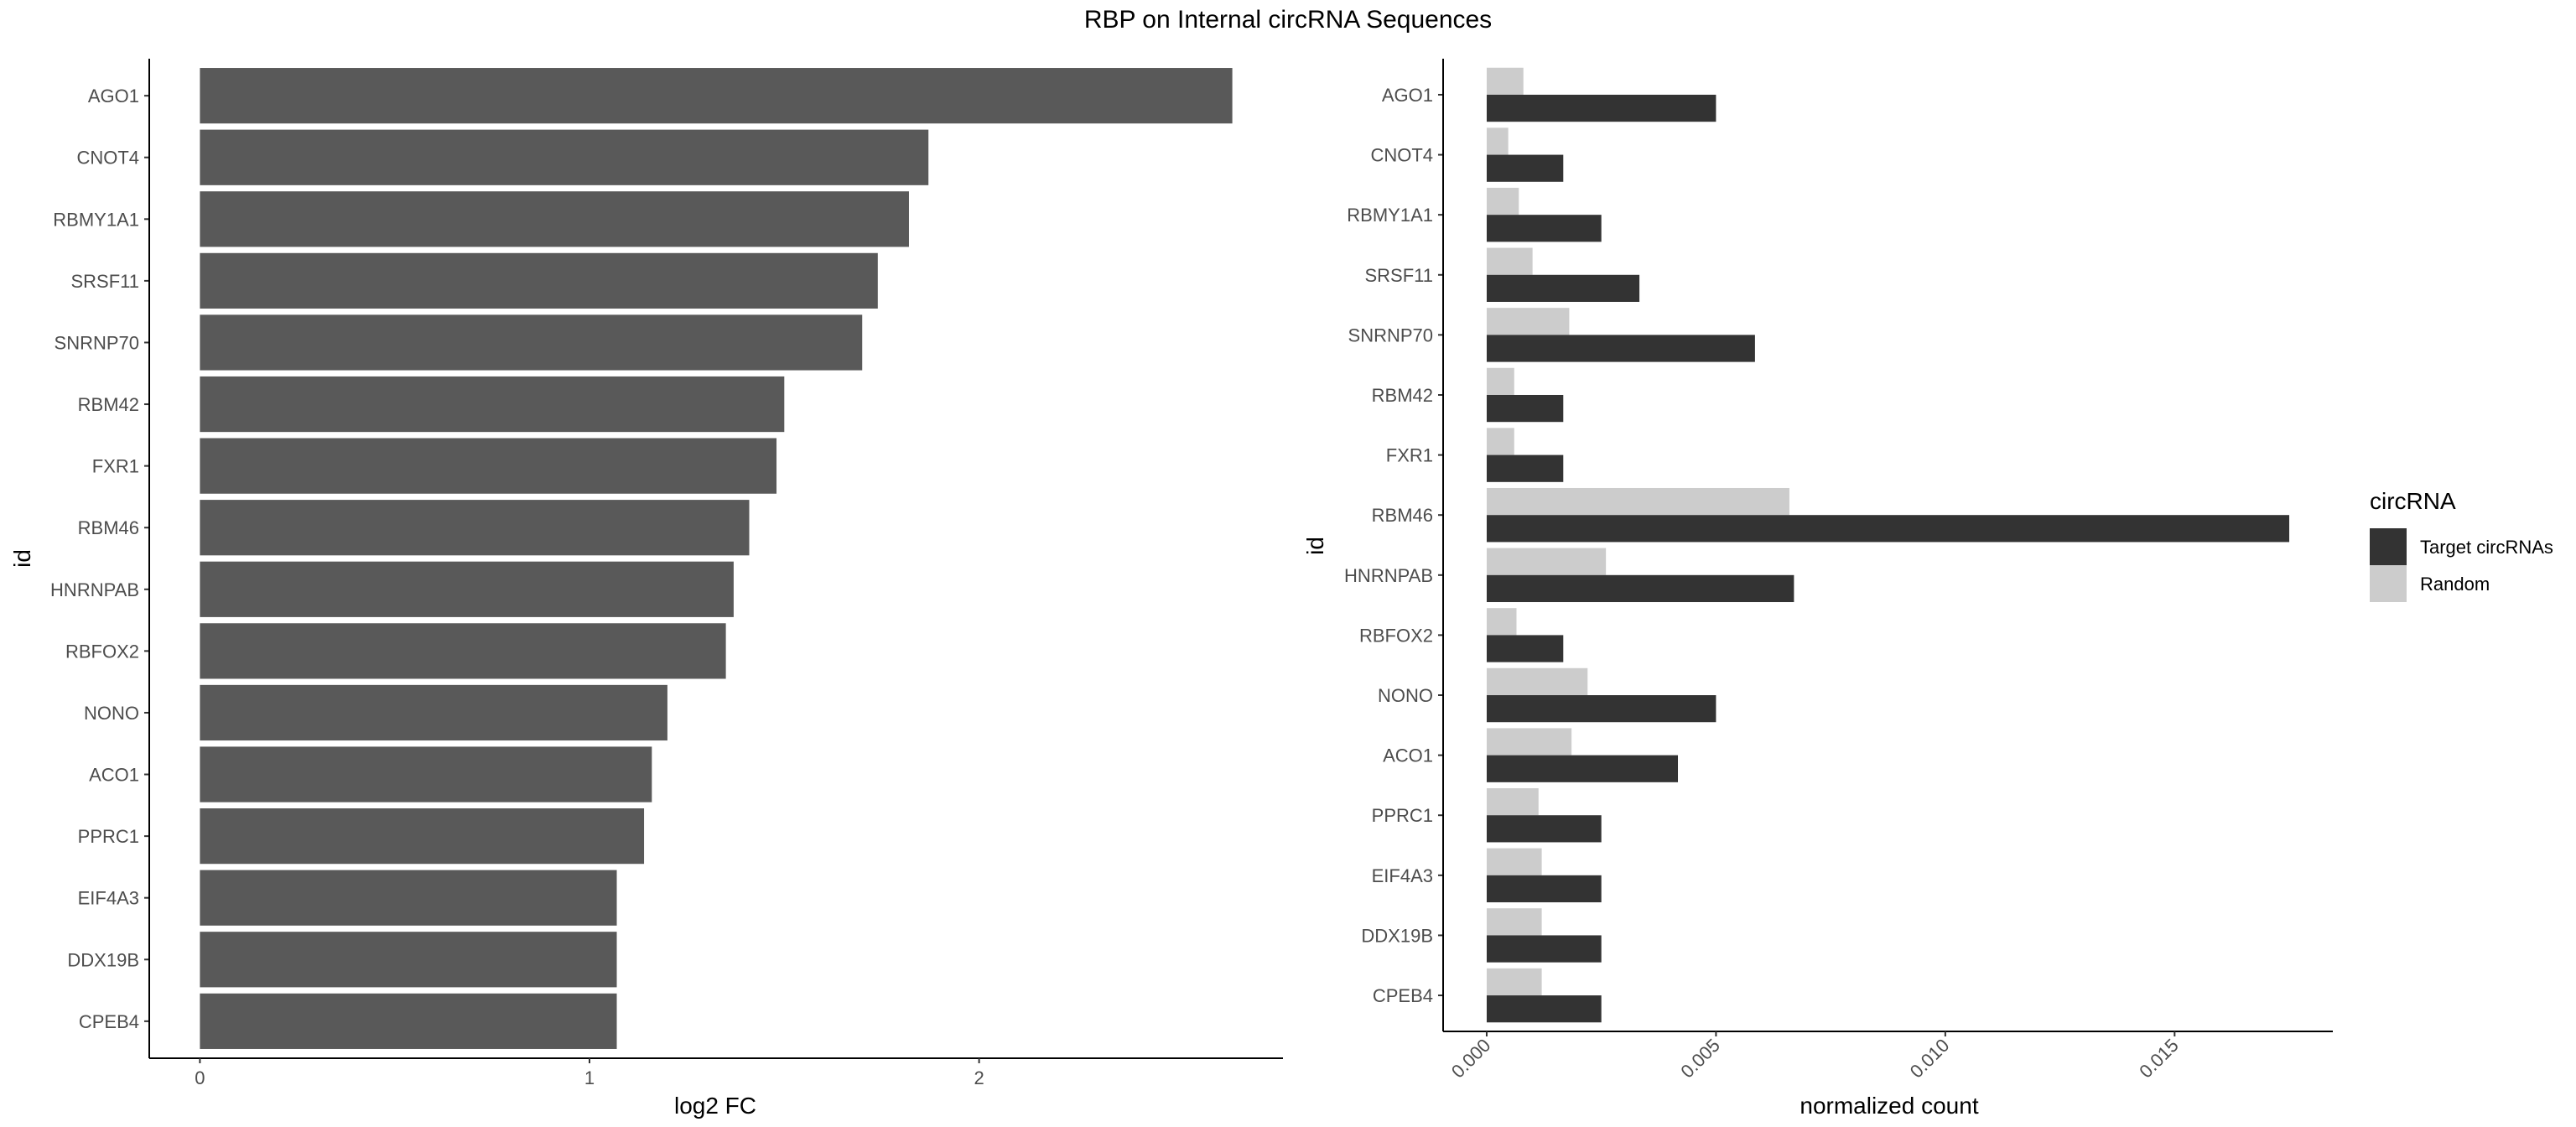 Image resolution: width=2576 pixels, height=1127 pixels. Describe the element at coordinates (1537, 681) in the screenshot. I see `bar-random-nono` at that location.